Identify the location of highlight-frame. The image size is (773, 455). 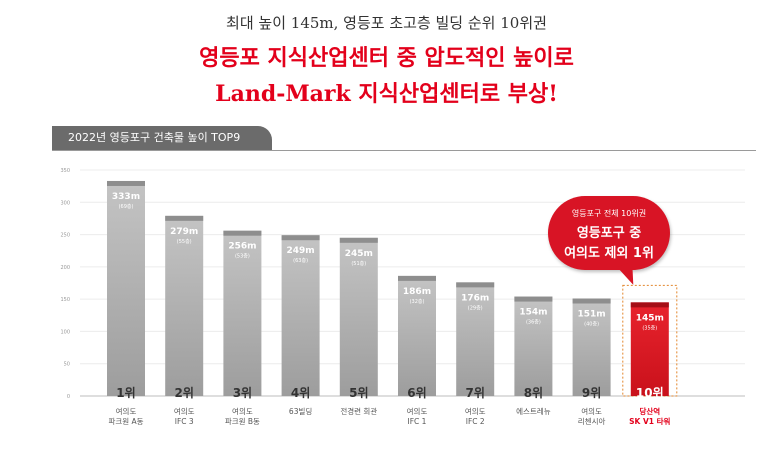
(650, 340).